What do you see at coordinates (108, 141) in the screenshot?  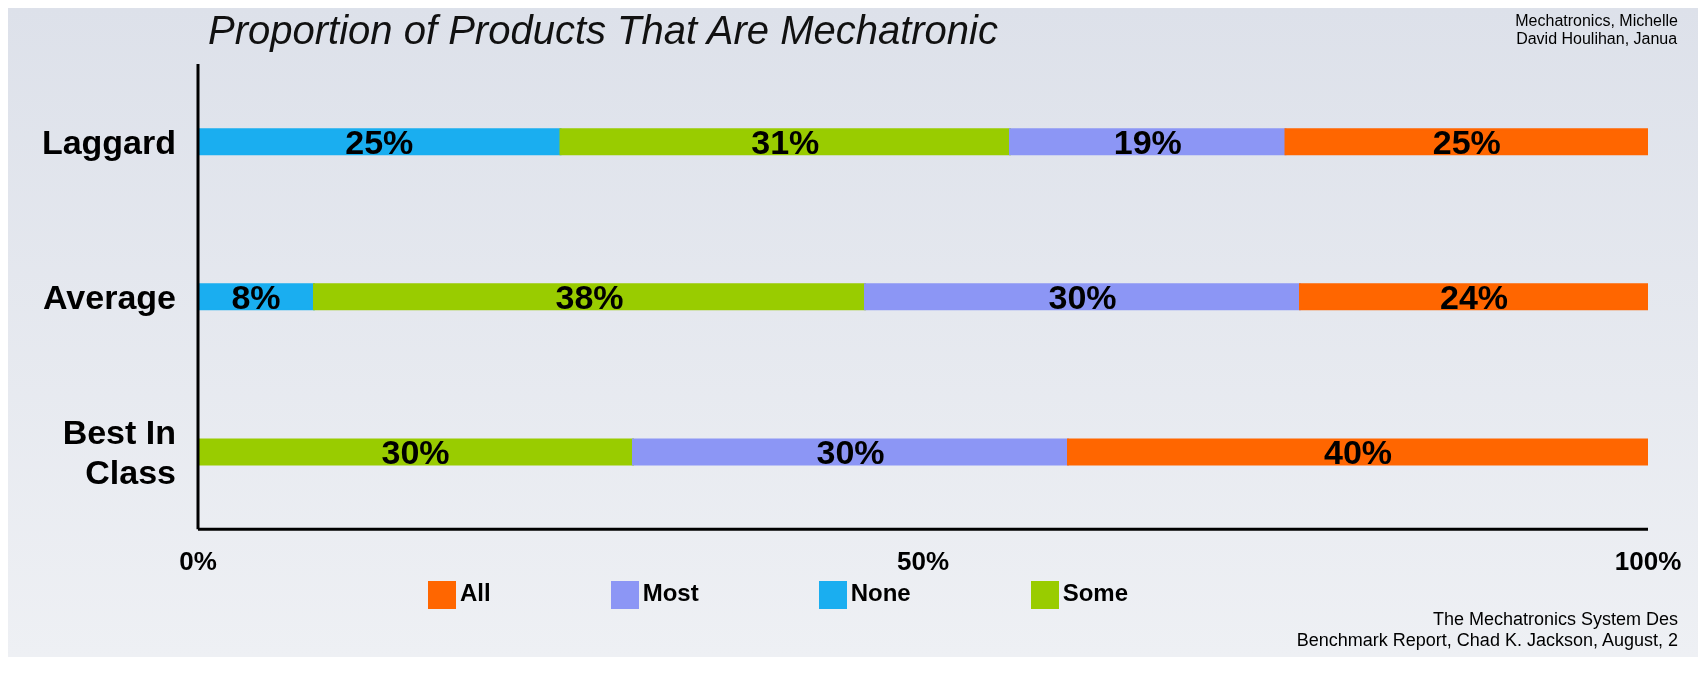 I see `y-tick-label: Laggard` at bounding box center [108, 141].